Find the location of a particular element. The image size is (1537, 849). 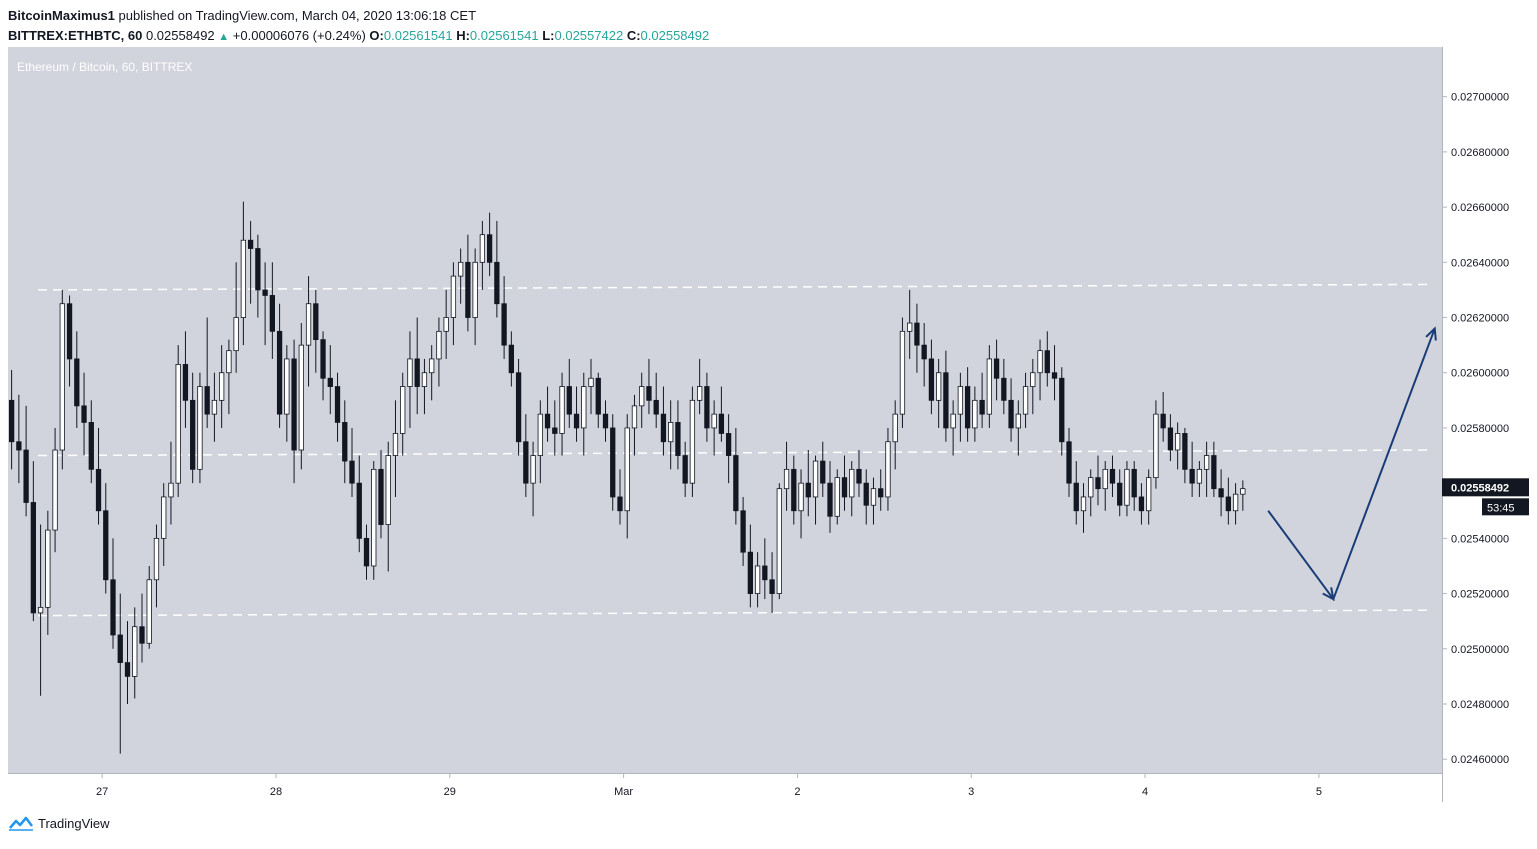

tradingview-logo: TradingView is located at coordinates (59, 823).